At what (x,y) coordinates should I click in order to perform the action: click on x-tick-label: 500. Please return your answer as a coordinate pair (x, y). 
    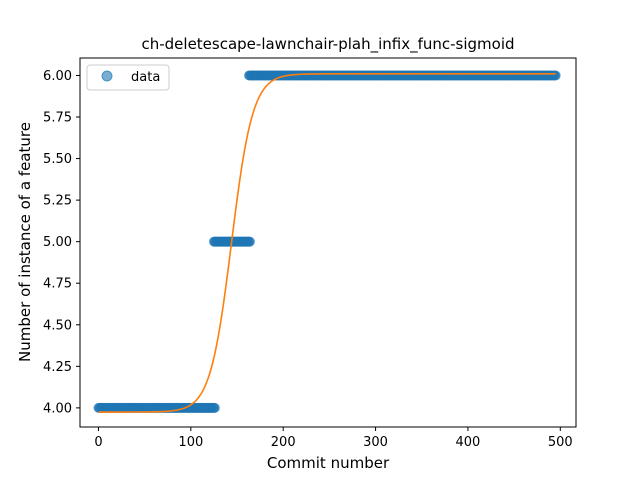
    Looking at the image, I should click on (560, 442).